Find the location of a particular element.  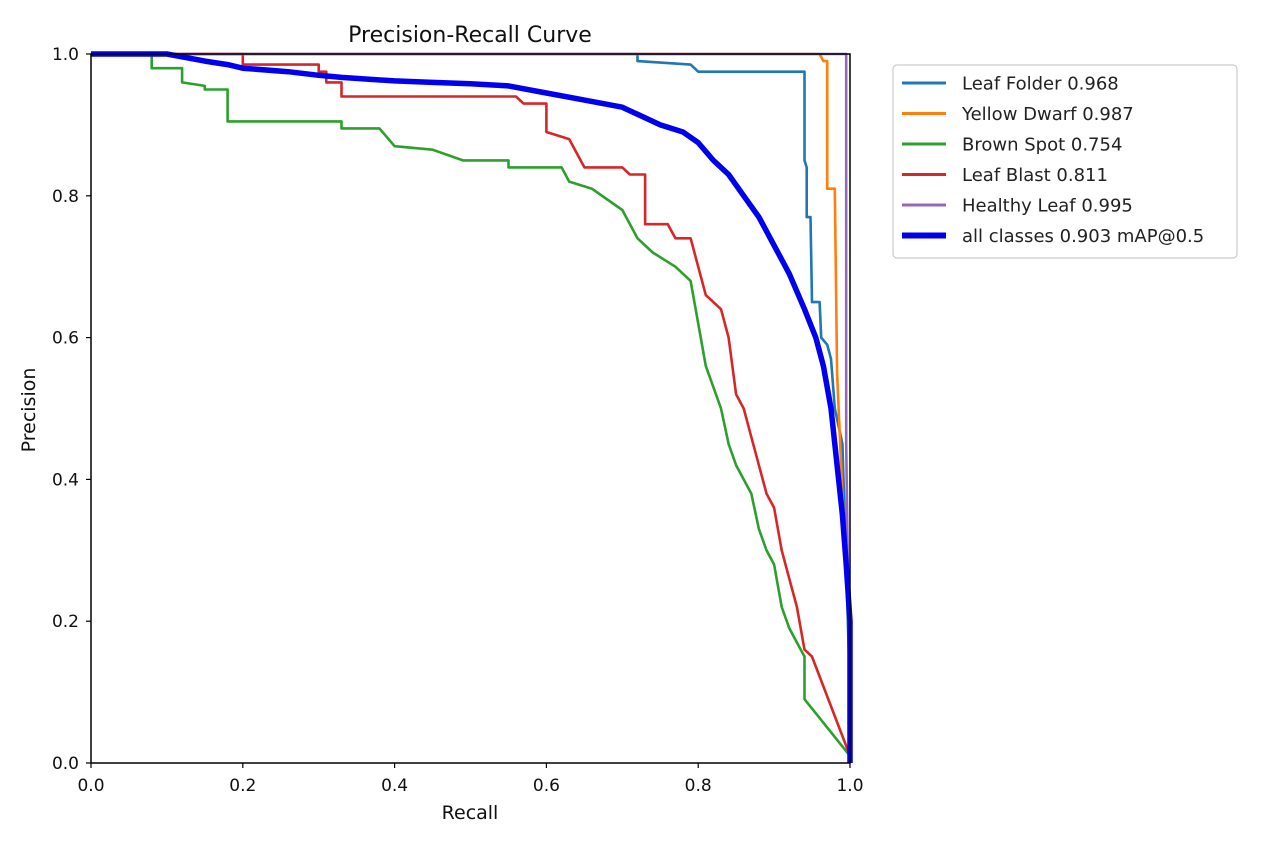

x-tick-label: 0.0 is located at coordinates (90, 786).